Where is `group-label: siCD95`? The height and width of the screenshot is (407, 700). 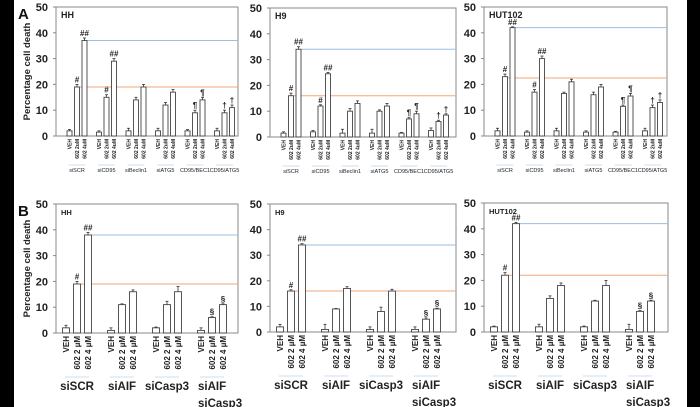
group-label: siCD95 is located at coordinates (534, 171).